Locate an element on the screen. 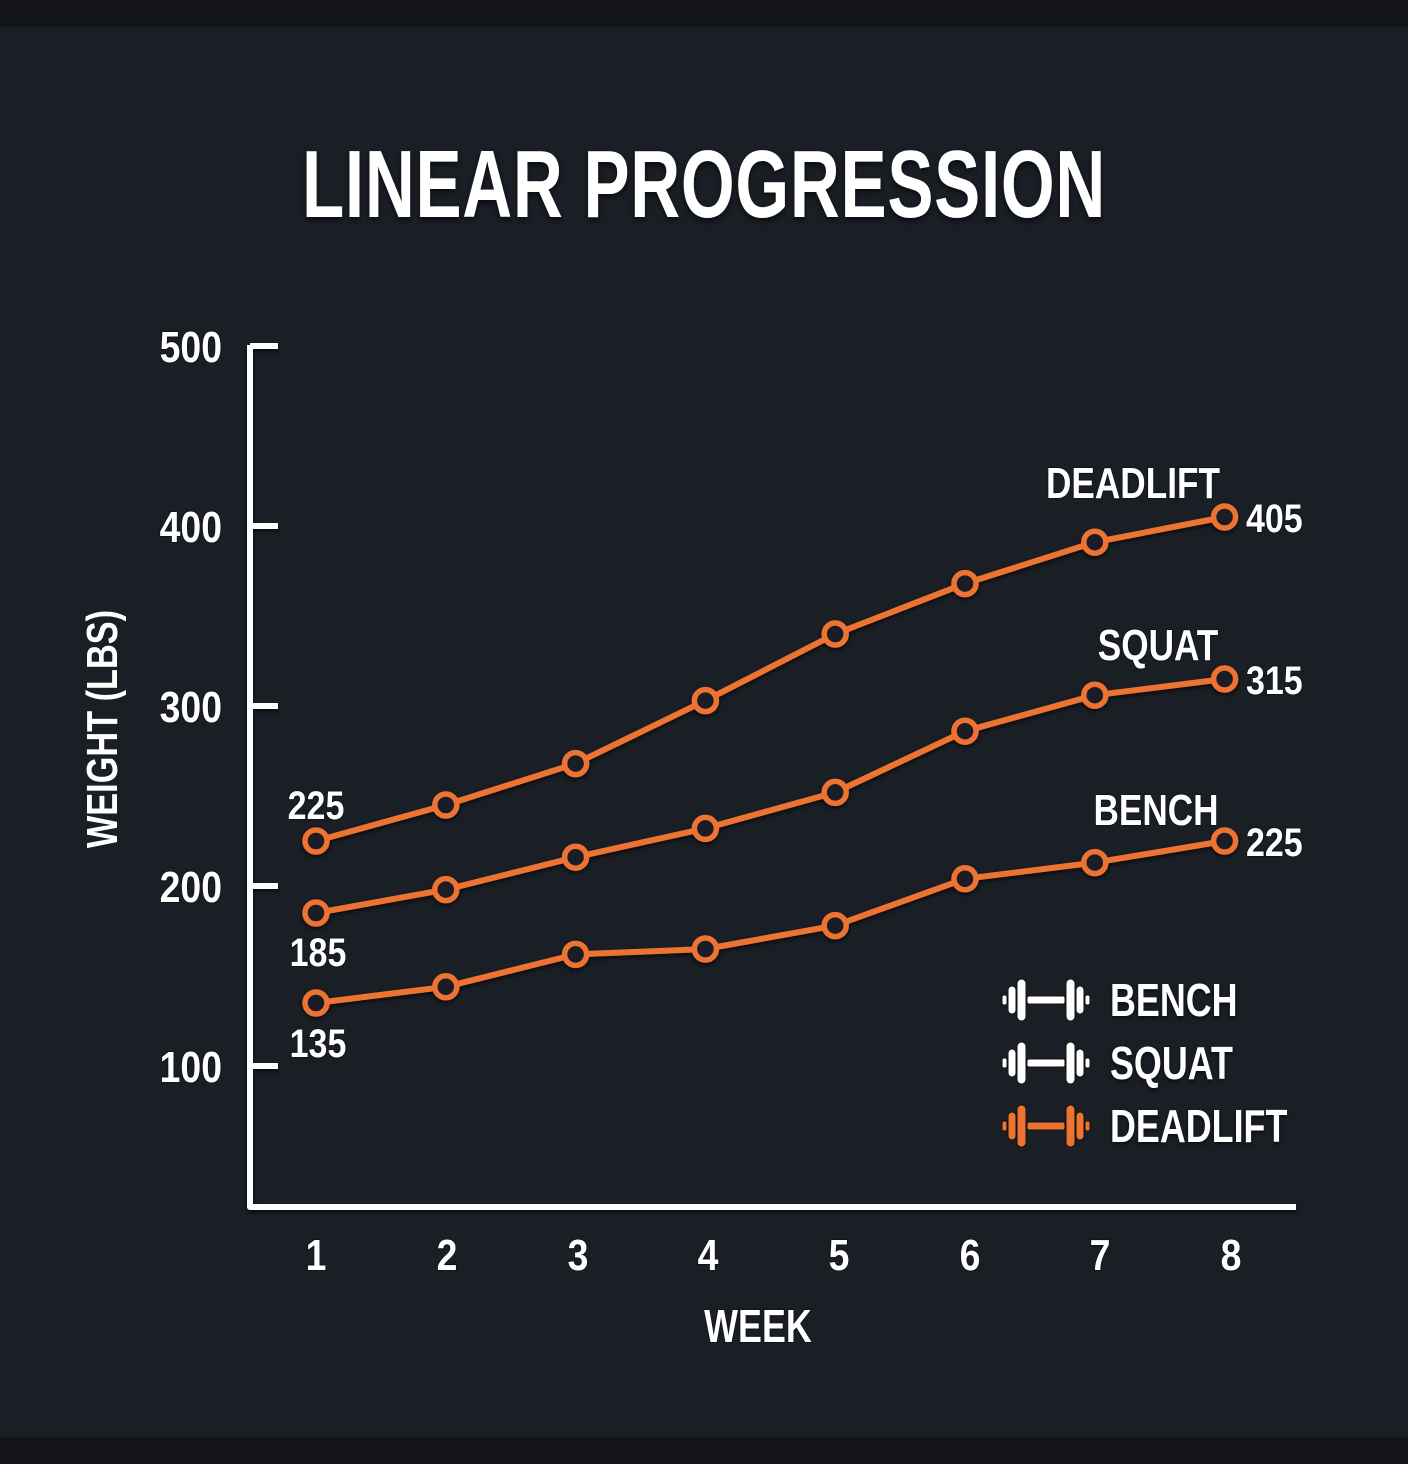  y-tick-label: 200 is located at coordinates (191, 887).